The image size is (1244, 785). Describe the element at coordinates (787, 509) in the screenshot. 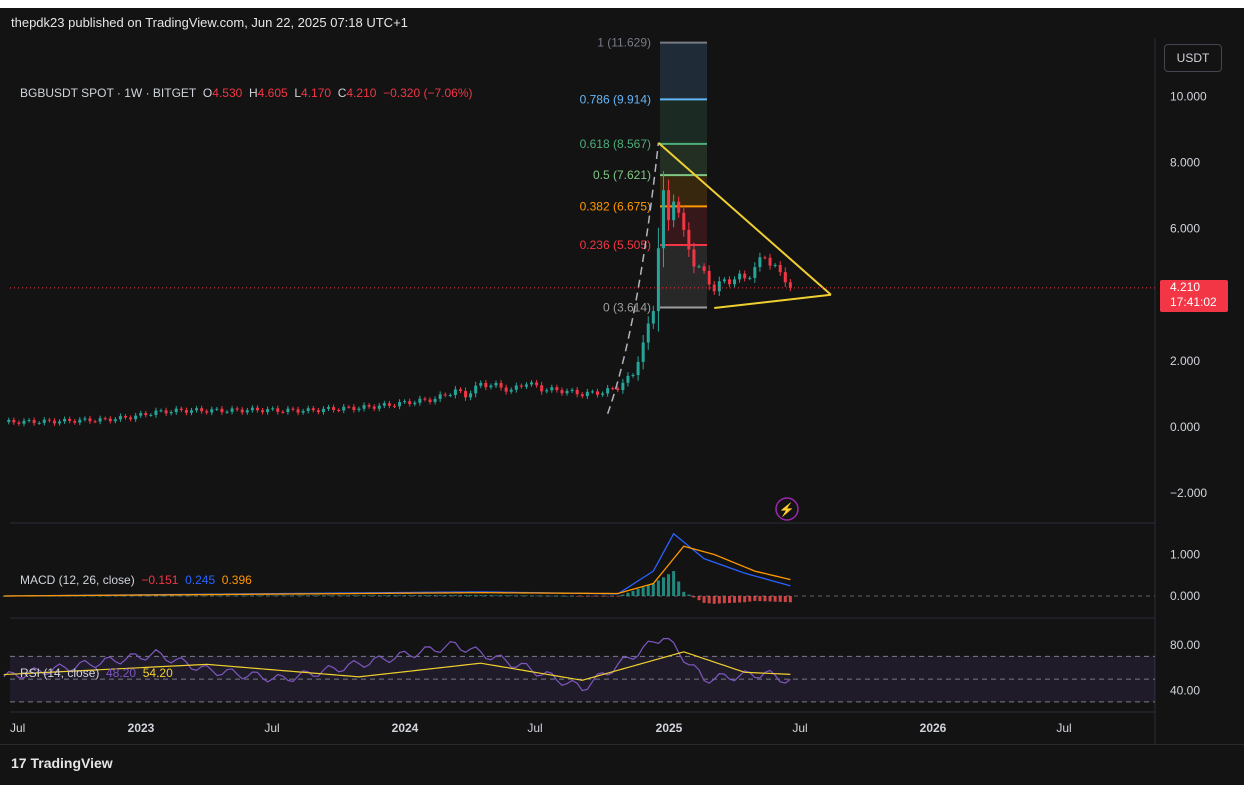

I see `lightning-icon` at that location.